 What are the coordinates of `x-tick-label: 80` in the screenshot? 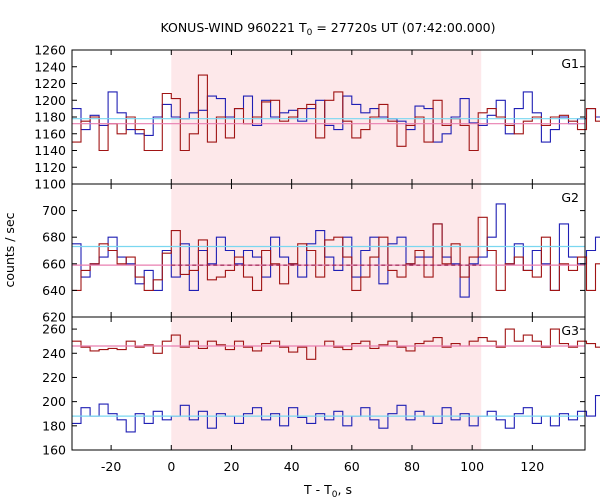 It's located at (412, 466).